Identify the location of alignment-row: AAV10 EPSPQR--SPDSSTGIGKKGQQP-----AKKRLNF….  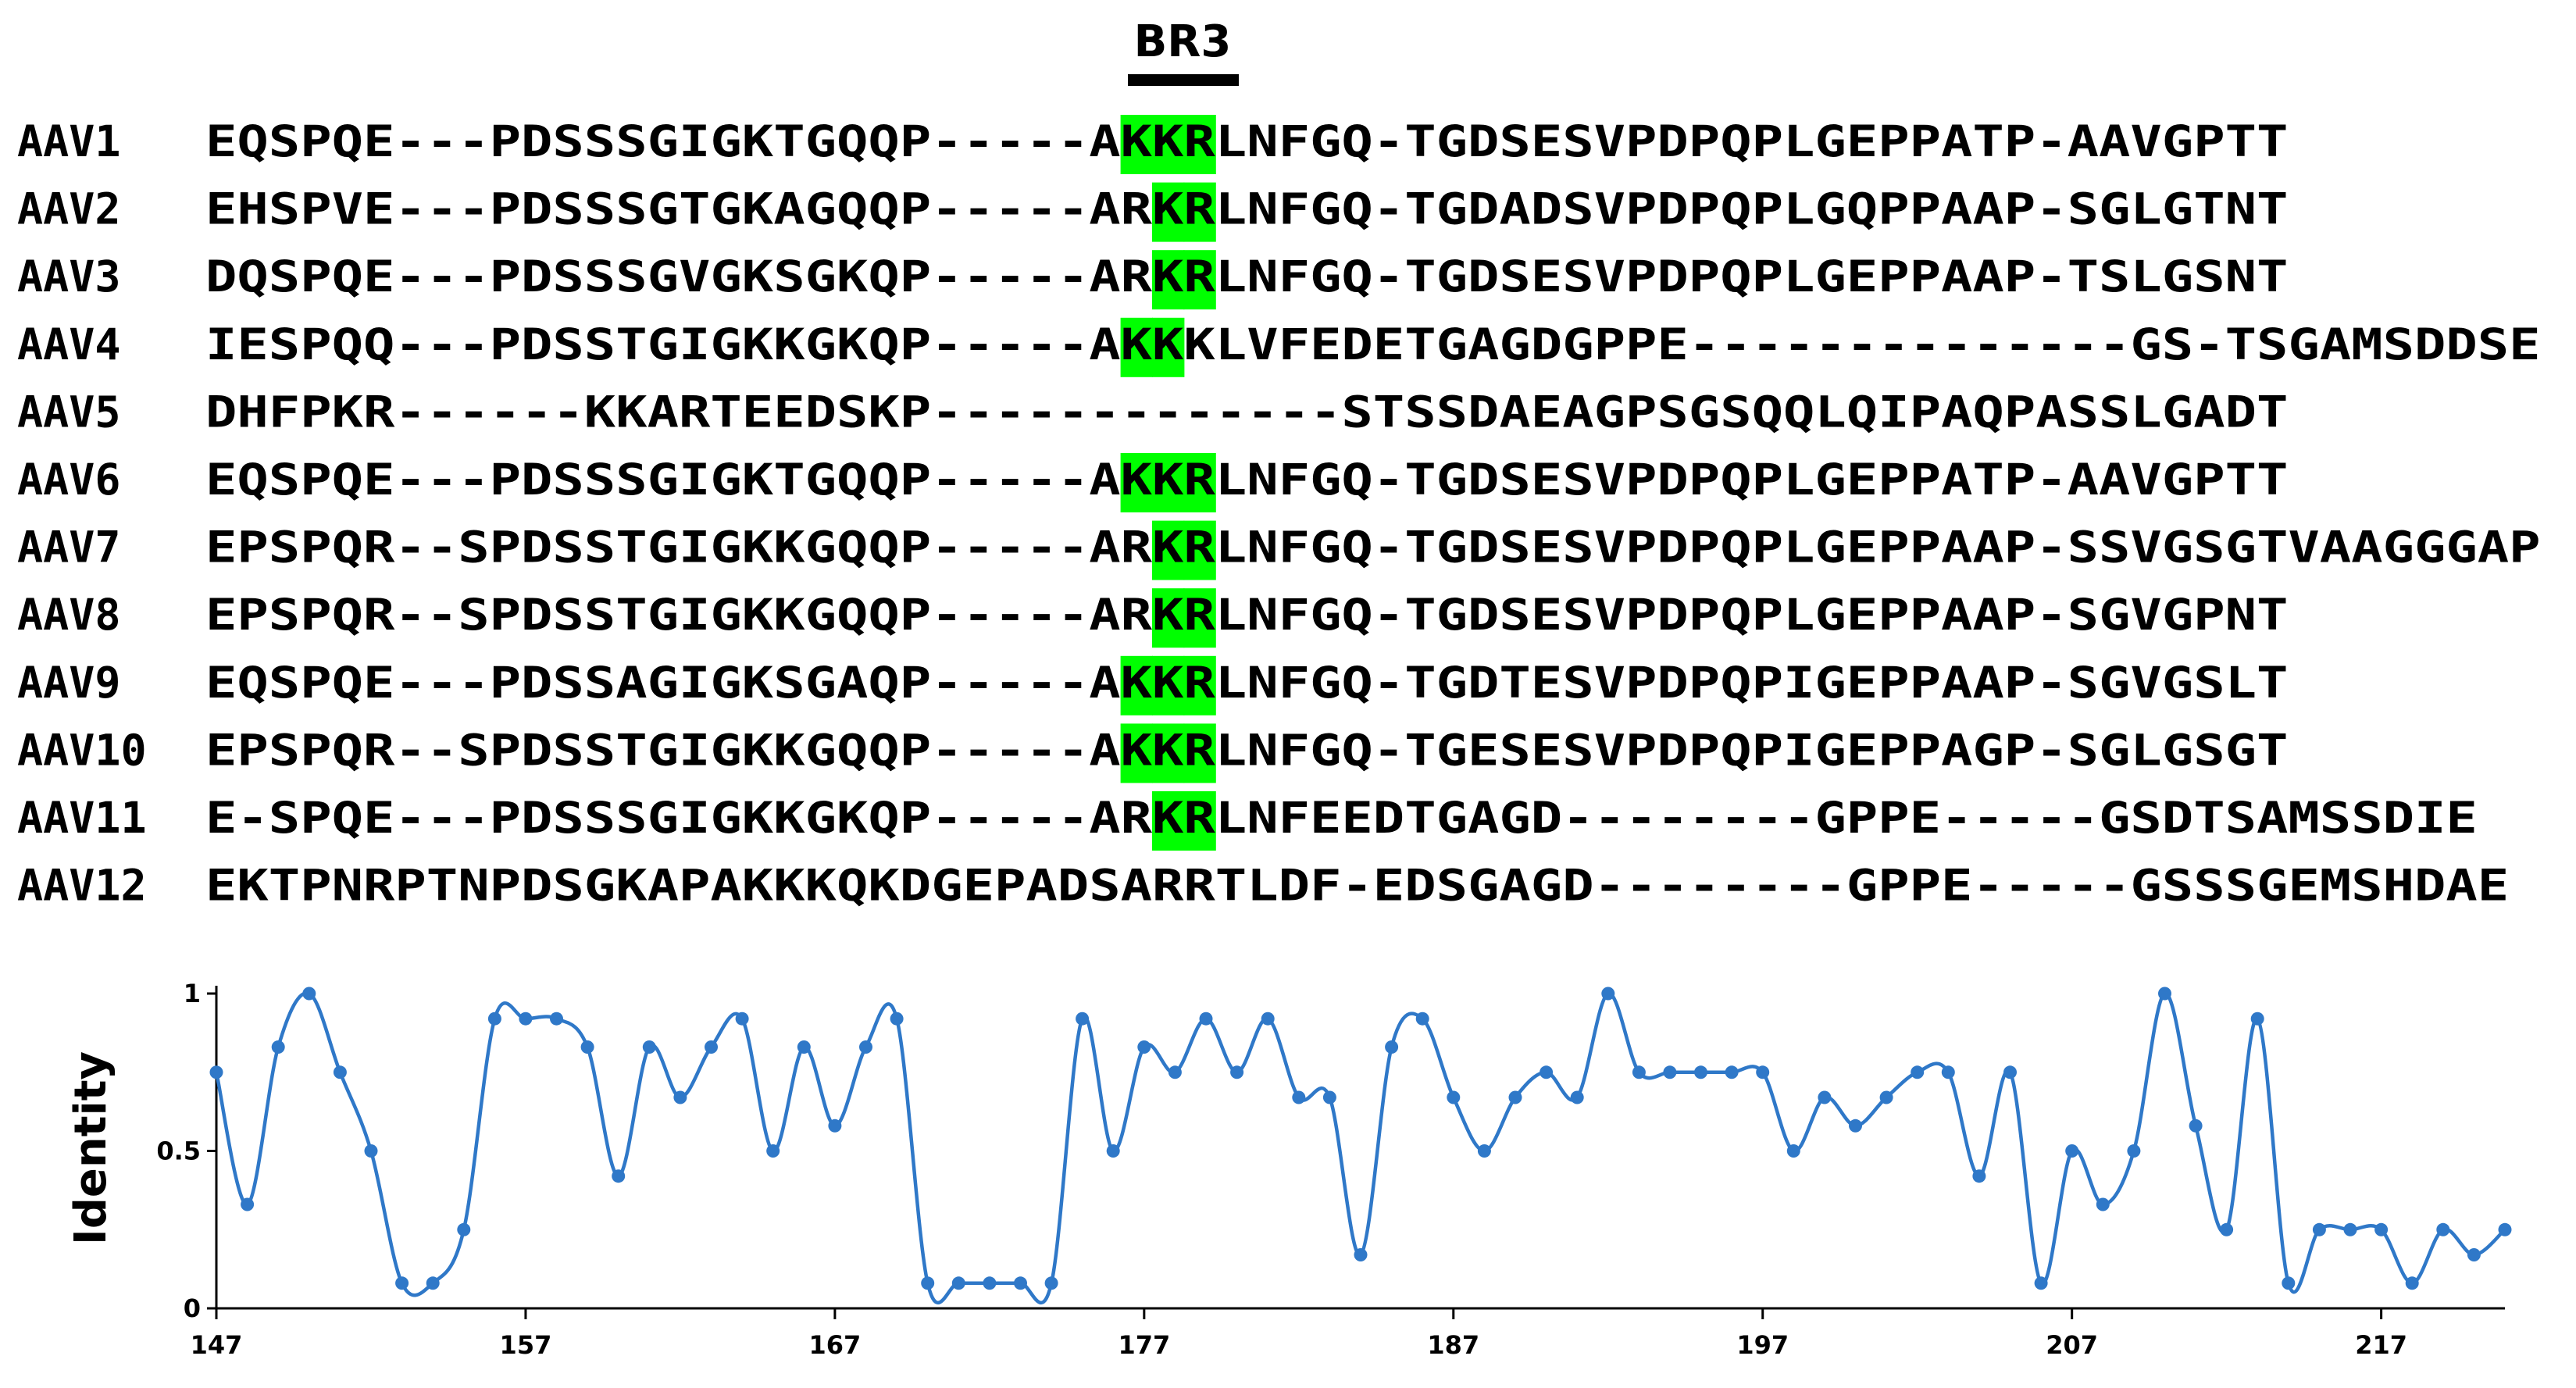
(1152, 753).